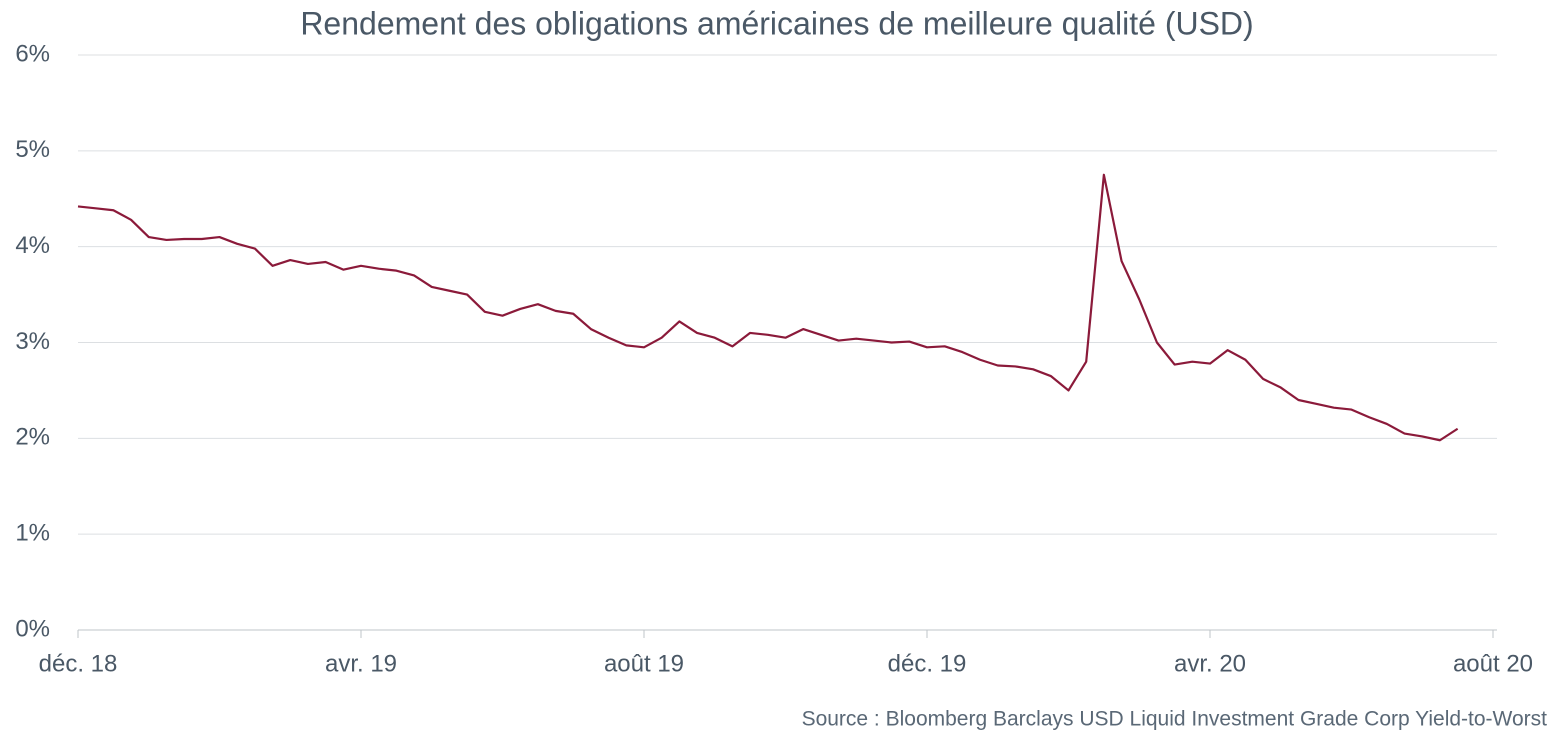 The height and width of the screenshot is (744, 1553). Describe the element at coordinates (32, 245) in the screenshot. I see `y-tick-label: 4%` at that location.